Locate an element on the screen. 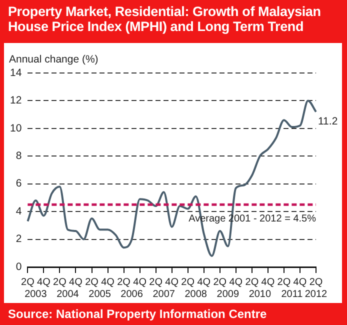 The image size is (347, 325). y-tick-label: 0 is located at coordinates (19, 266).